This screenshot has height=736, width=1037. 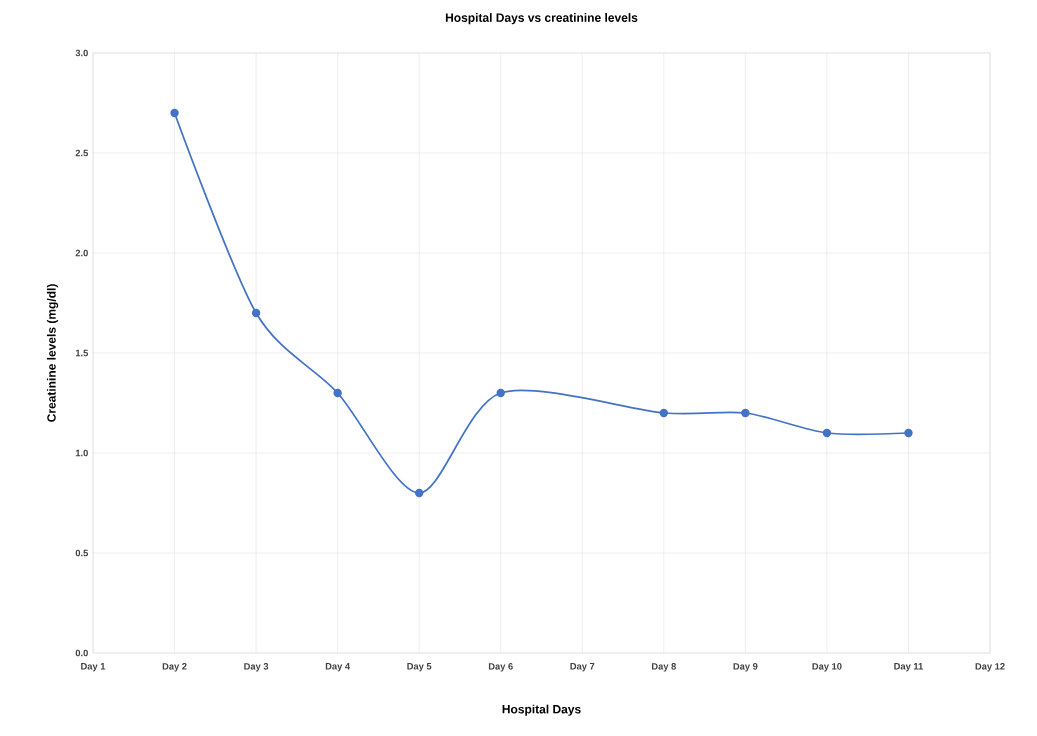 What do you see at coordinates (664, 667) in the screenshot?
I see `x-tick-label: Day 8` at bounding box center [664, 667].